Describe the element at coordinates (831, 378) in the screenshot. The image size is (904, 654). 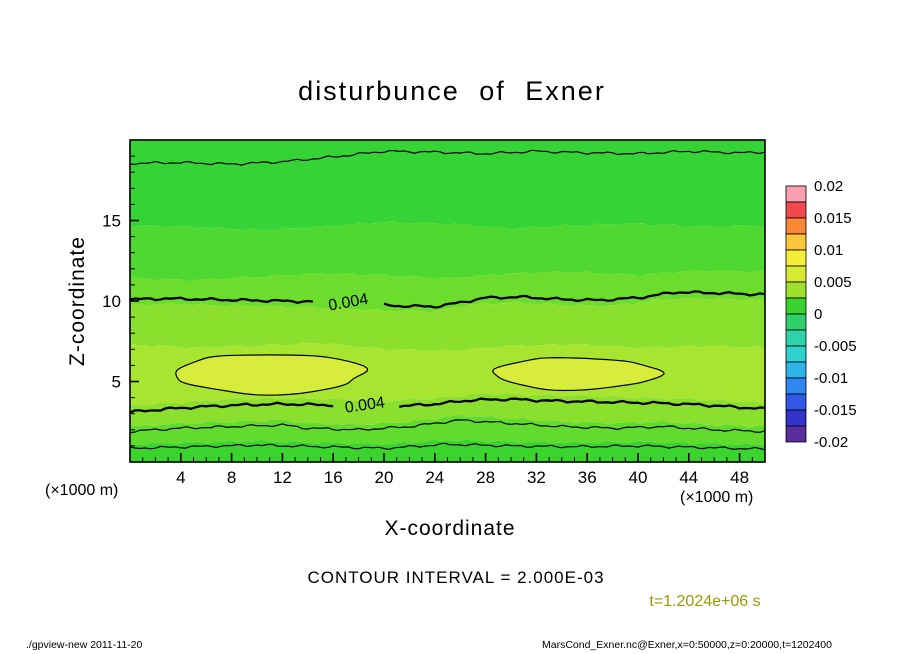
I see `colorbar-label: -0.01` at that location.